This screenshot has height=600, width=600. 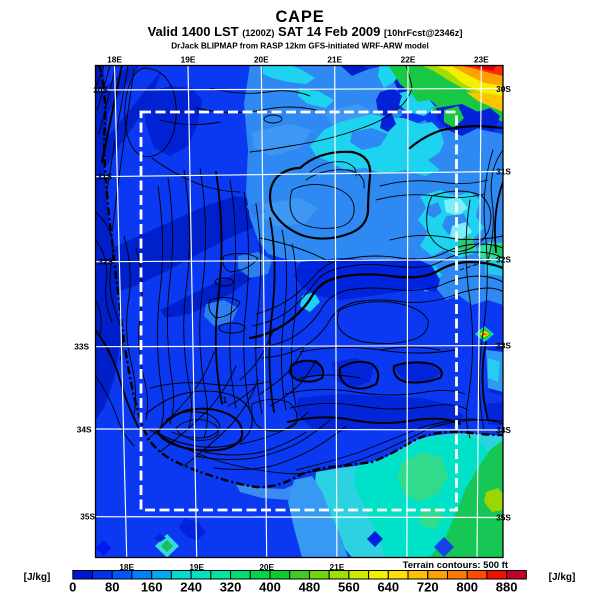 What do you see at coordinates (349, 587) in the screenshot?
I see `svg-text: 560` at bounding box center [349, 587].